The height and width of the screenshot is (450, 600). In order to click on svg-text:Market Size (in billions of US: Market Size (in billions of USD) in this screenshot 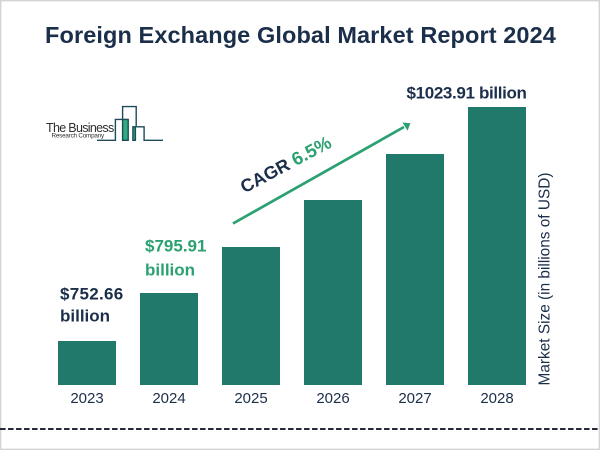, I will do `click(545, 279)`.